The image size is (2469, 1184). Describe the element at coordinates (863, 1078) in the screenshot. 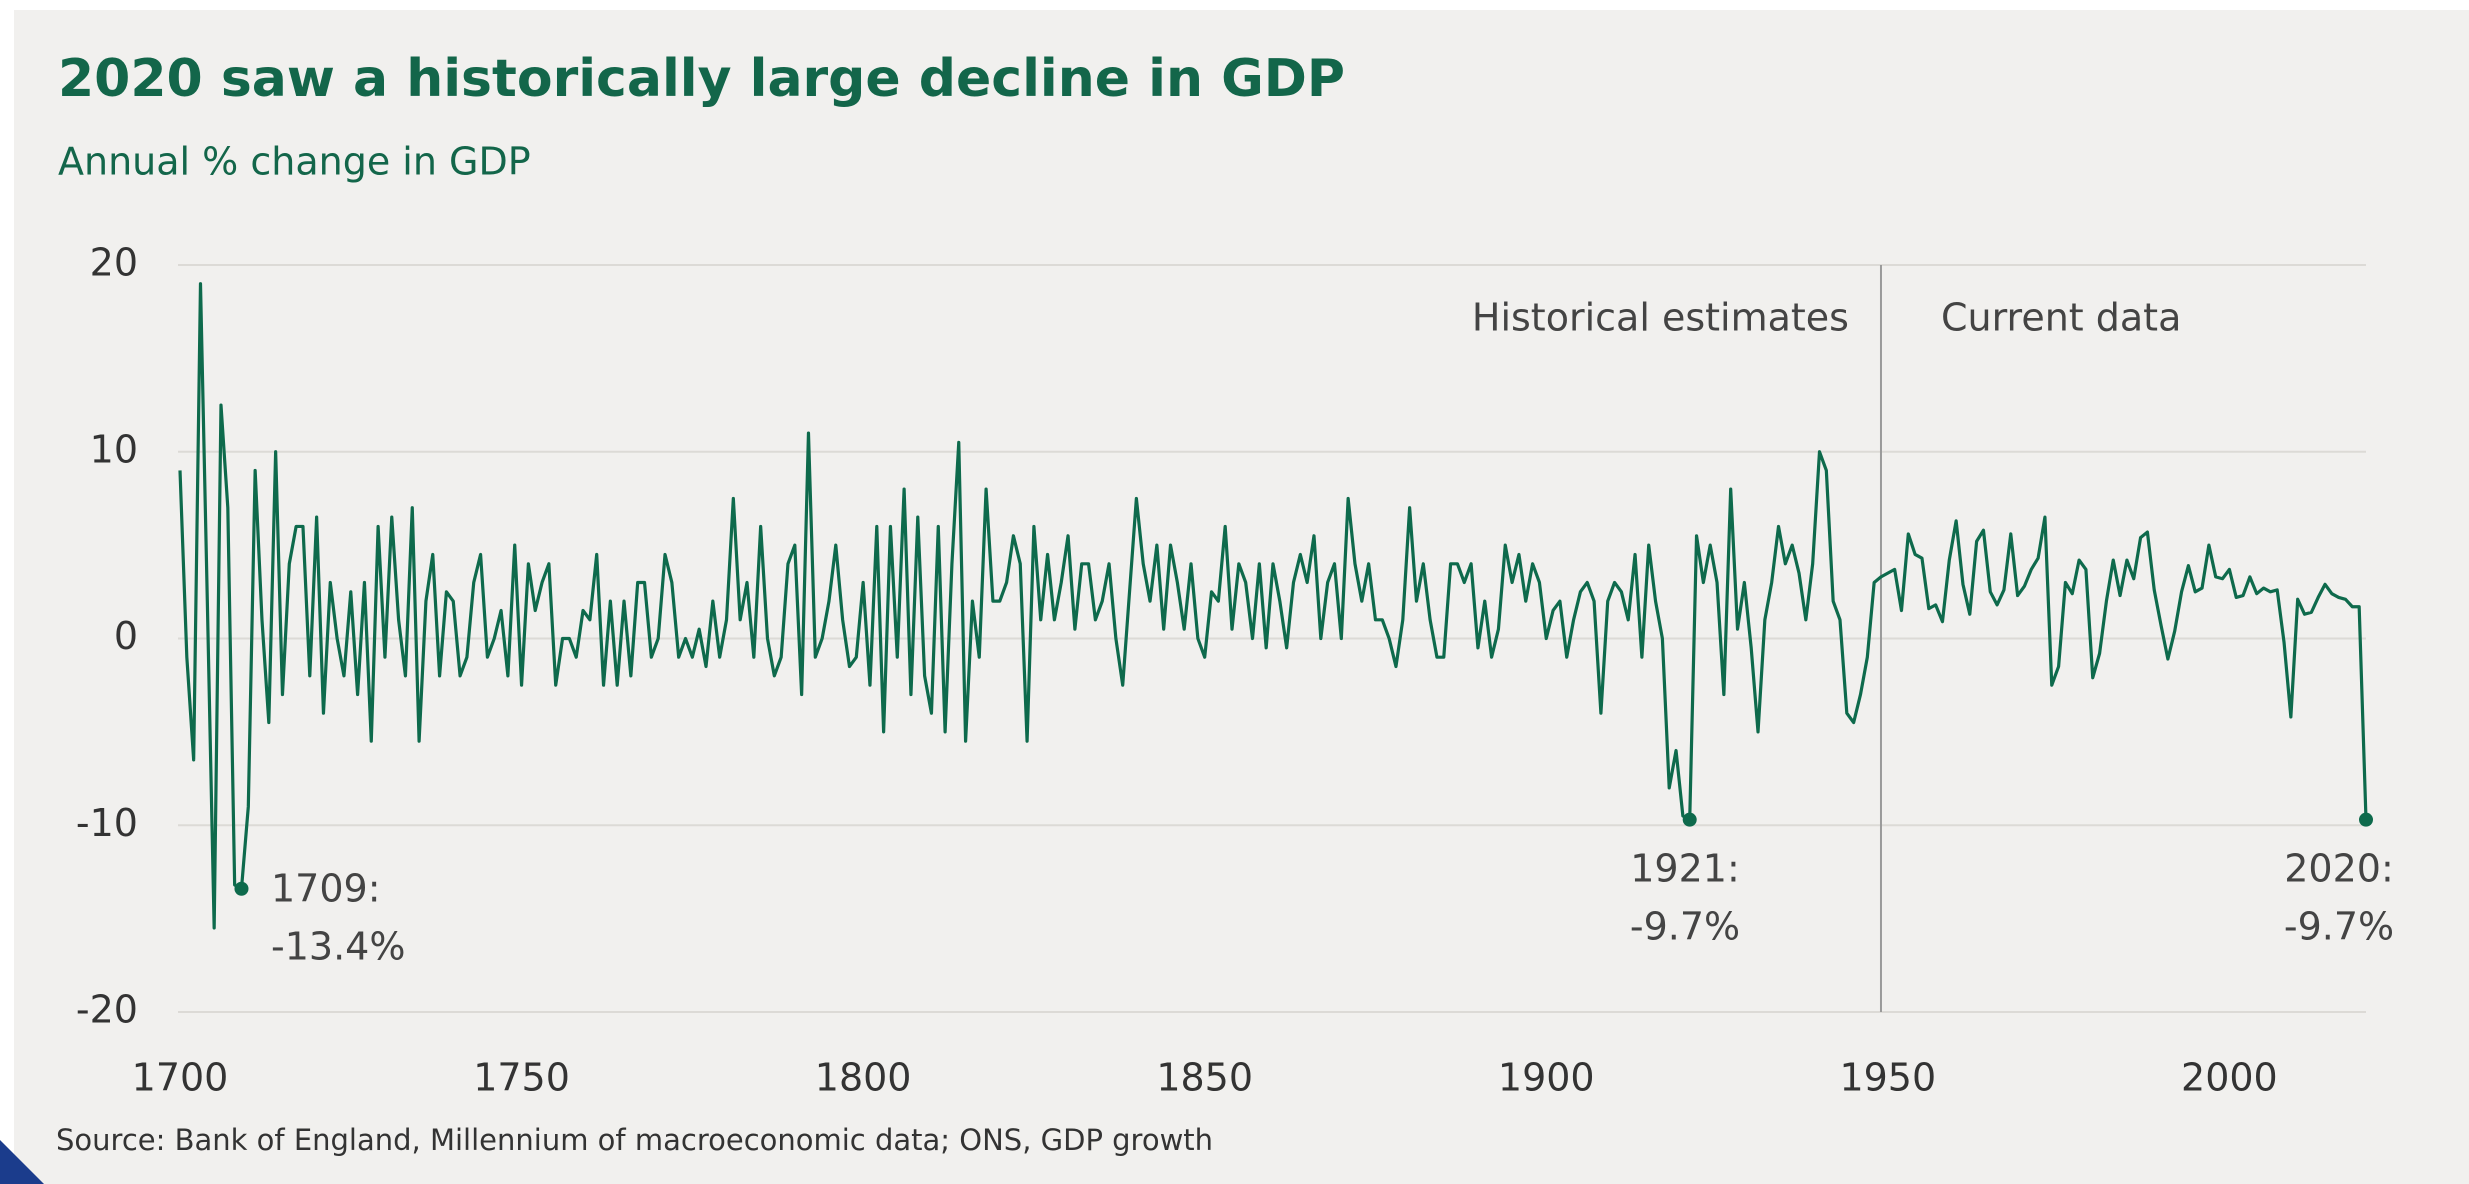

I see `x-tick-label: 1800` at that location.